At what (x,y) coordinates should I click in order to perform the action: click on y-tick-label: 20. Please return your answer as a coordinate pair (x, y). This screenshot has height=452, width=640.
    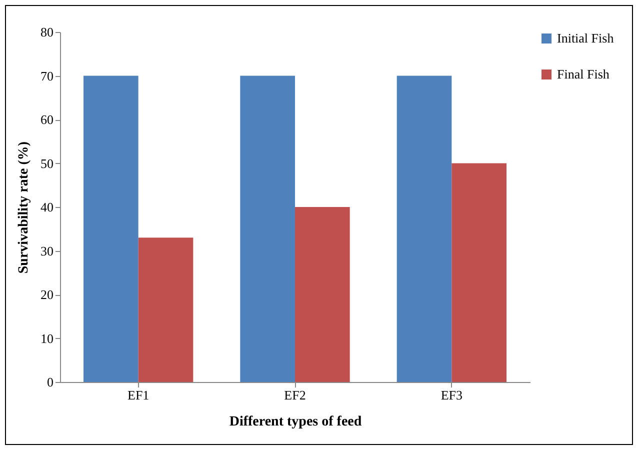
    Looking at the image, I should click on (47, 294).